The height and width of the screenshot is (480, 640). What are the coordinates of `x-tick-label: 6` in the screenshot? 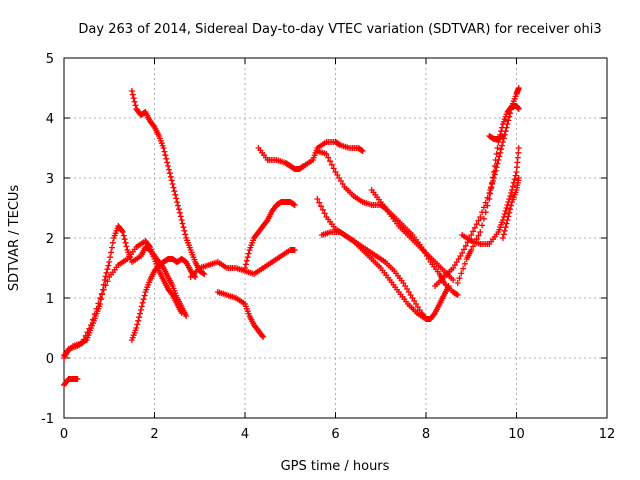 It's located at (335, 434).